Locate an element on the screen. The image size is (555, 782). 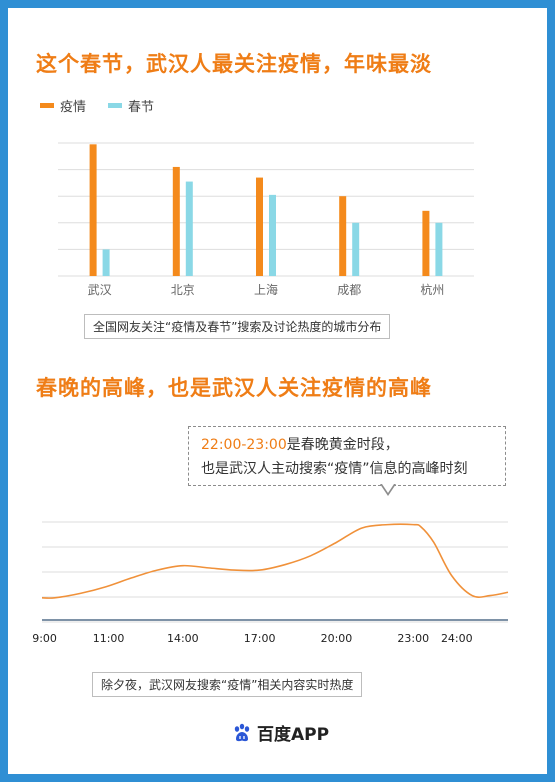
baidu-app-logo: 百度APP is located at coordinates (280, 732).